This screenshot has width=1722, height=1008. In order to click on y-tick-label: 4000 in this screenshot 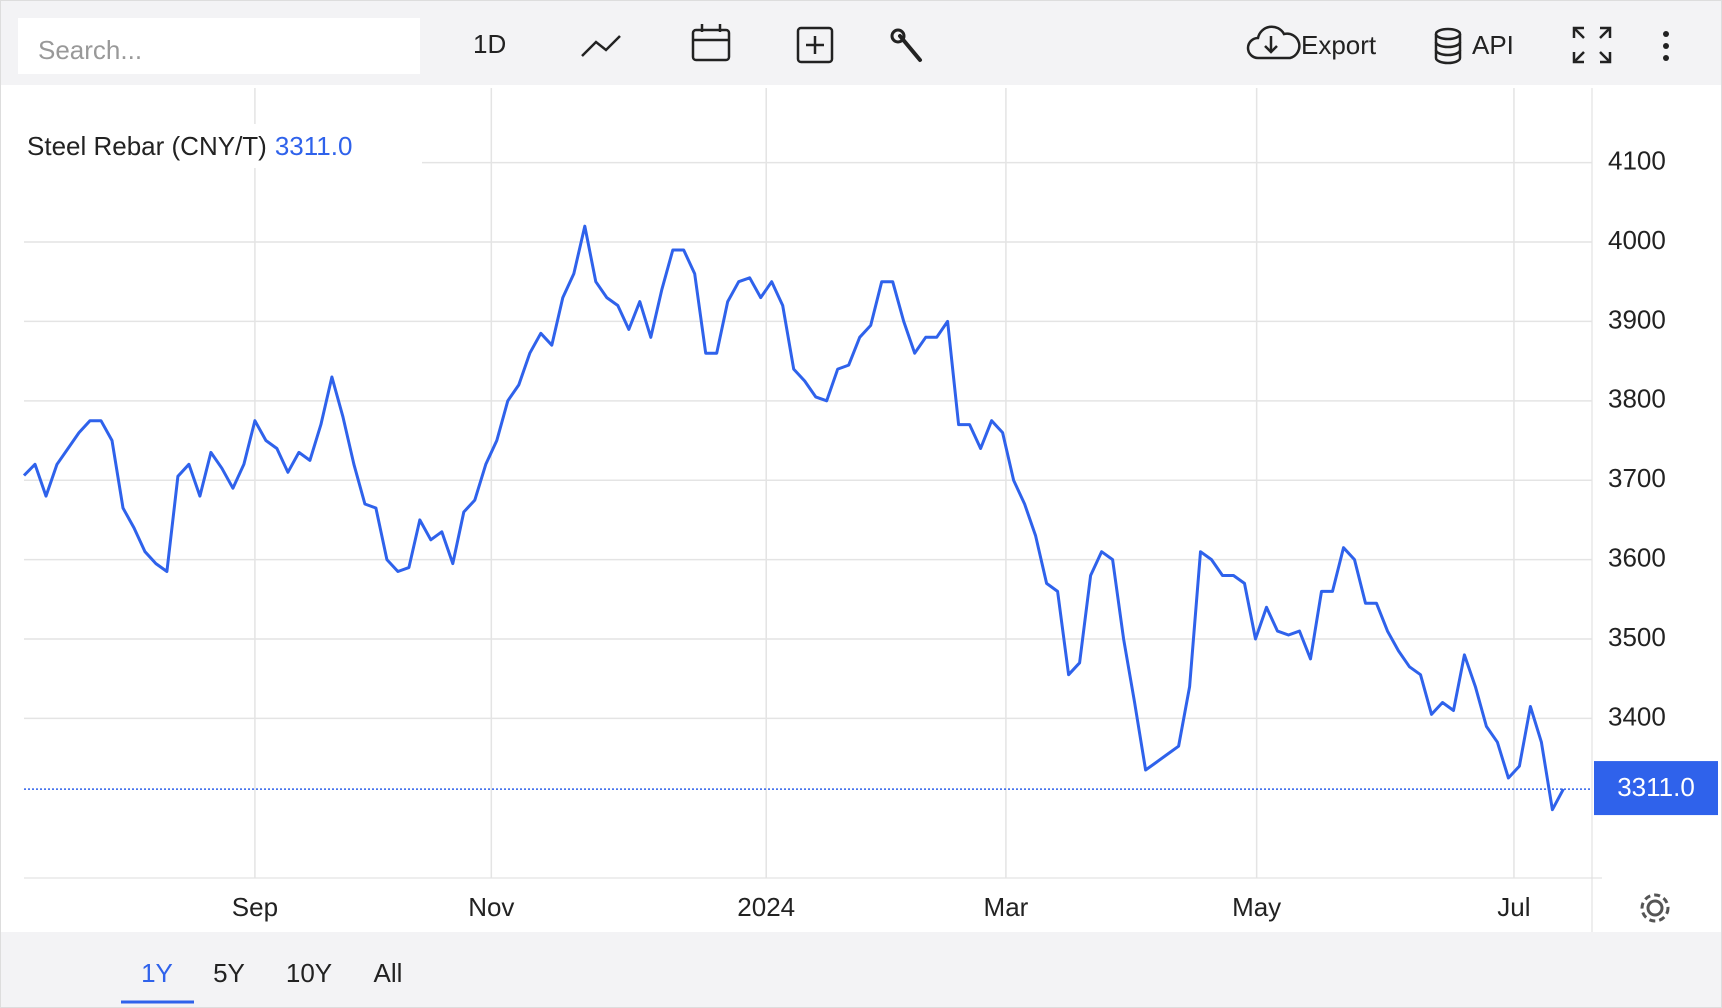, I will do `click(1637, 240)`.